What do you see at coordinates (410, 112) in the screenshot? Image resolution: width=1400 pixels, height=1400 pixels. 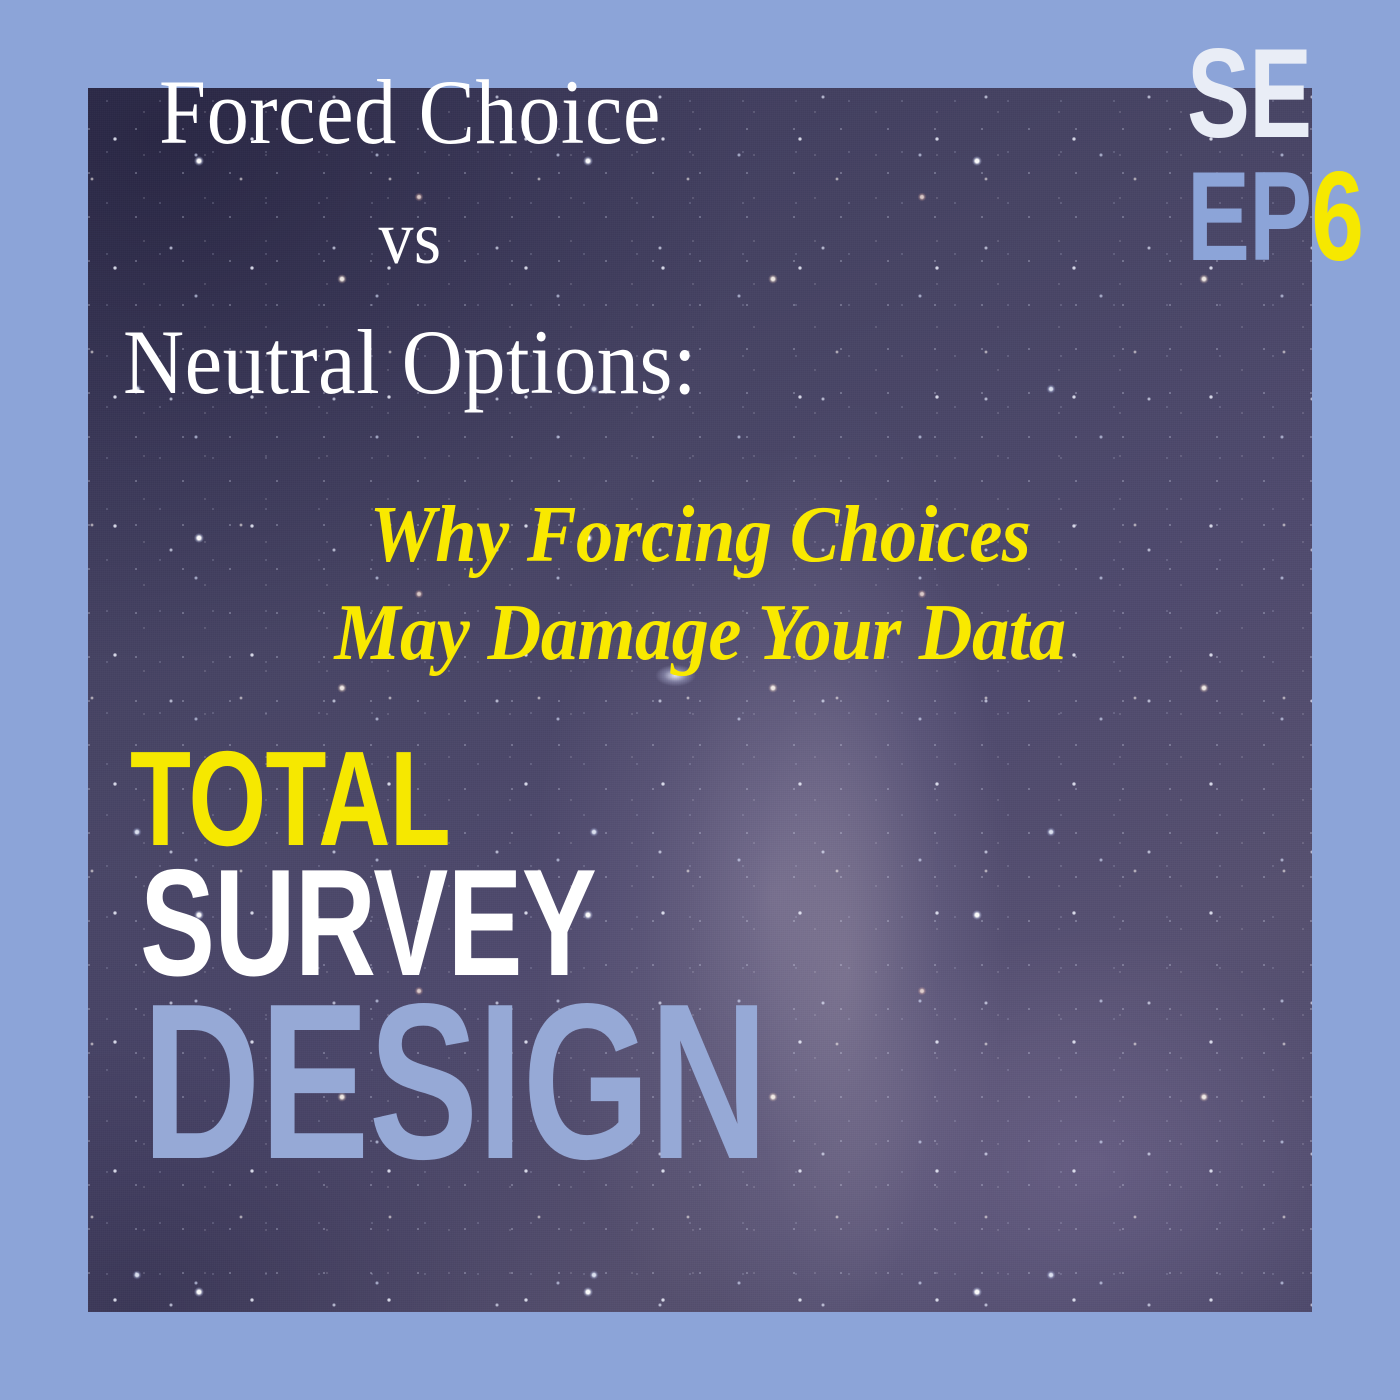 I see `title-line-1: Forced Choice` at bounding box center [410, 112].